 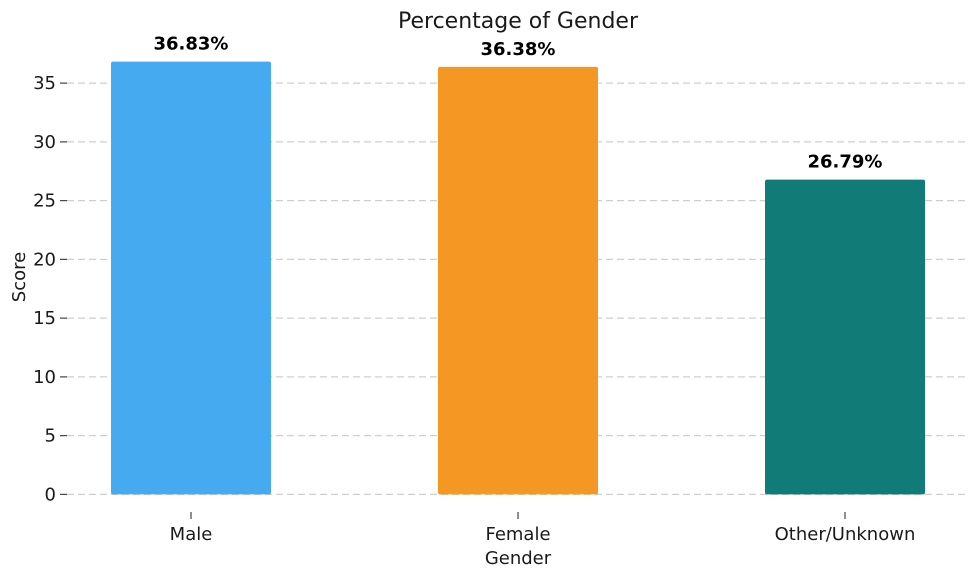 I want to click on bar-other-unknown, so click(x=845, y=337).